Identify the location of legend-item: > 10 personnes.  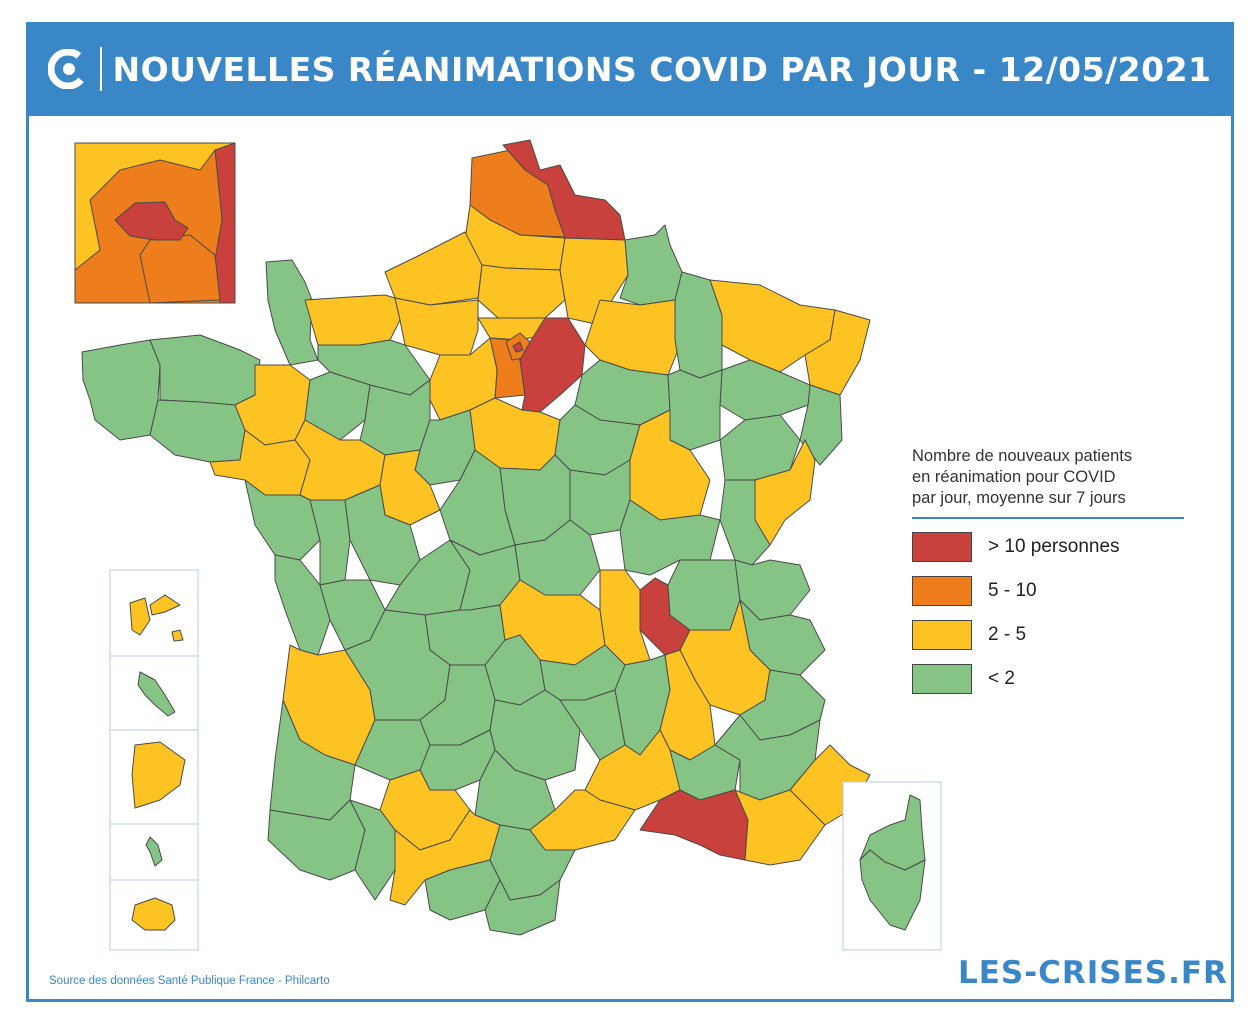
(1052, 547).